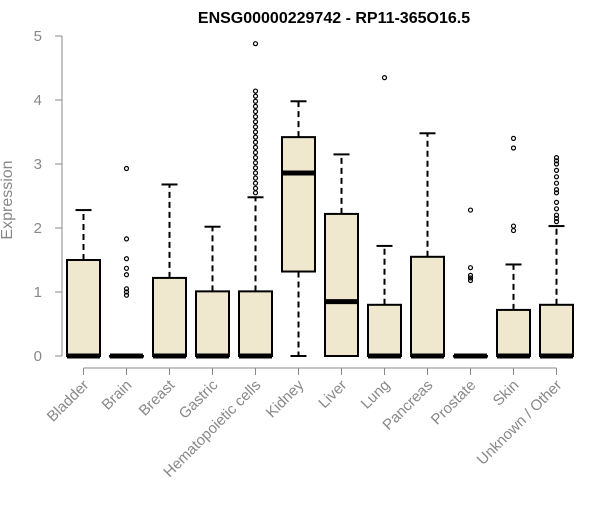 The width and height of the screenshot is (600, 505). Describe the element at coordinates (376, 395) in the screenshot. I see `x-tick-label: Lung` at that location.